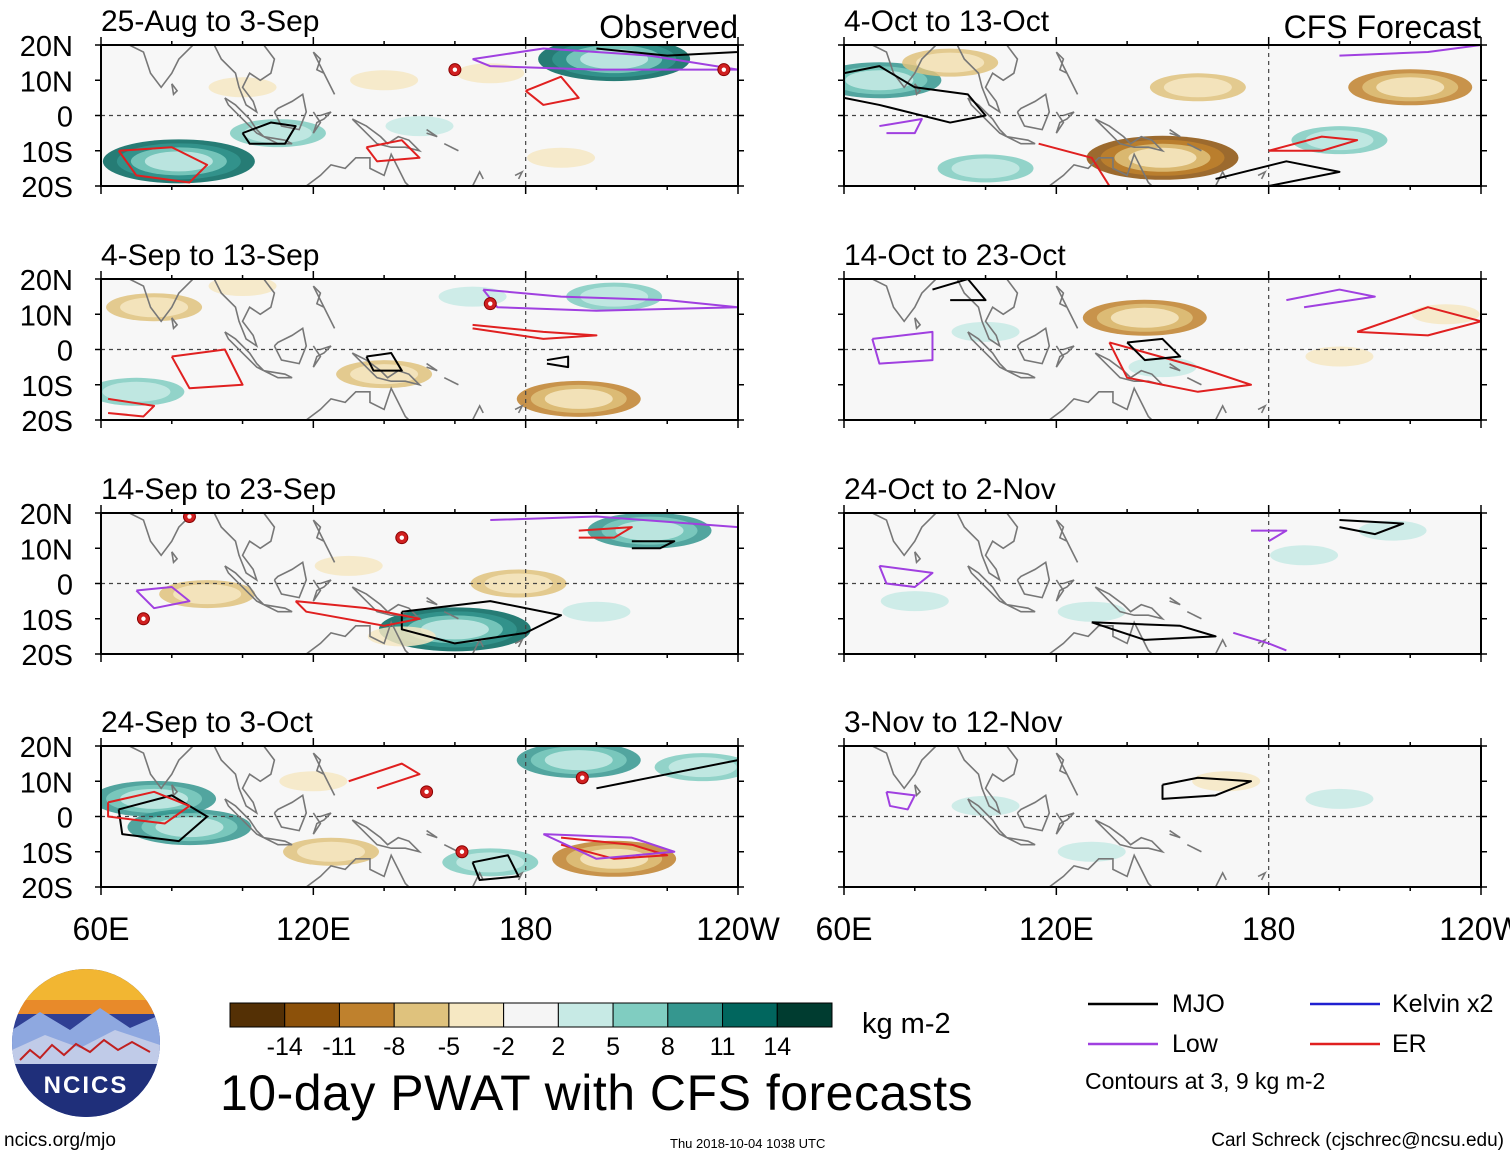 The image size is (1510, 1159). What do you see at coordinates (738, 929) in the screenshot?
I see `lon-tick-label: 120W` at bounding box center [738, 929].